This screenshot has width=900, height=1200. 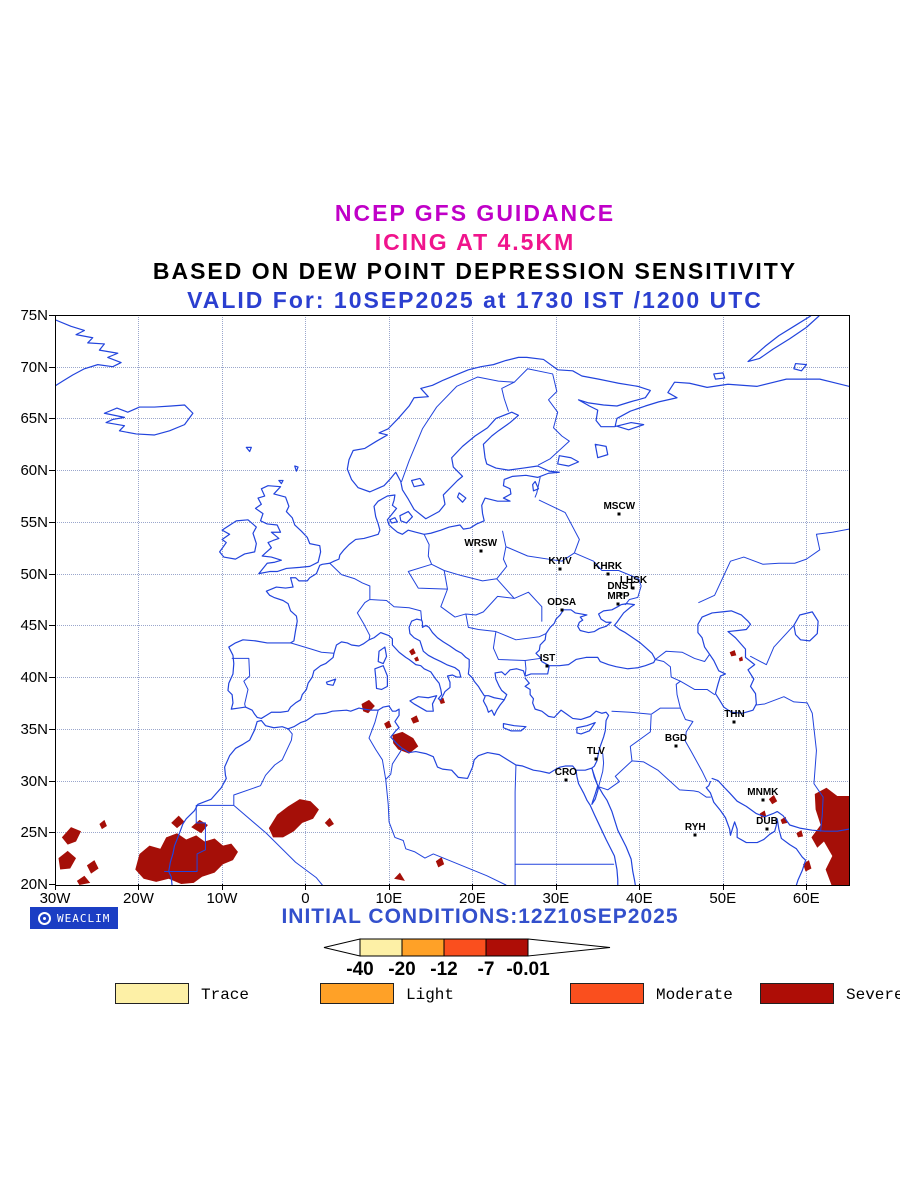 I want to click on lat-tick-label: 75N, so click(x=34, y=315).